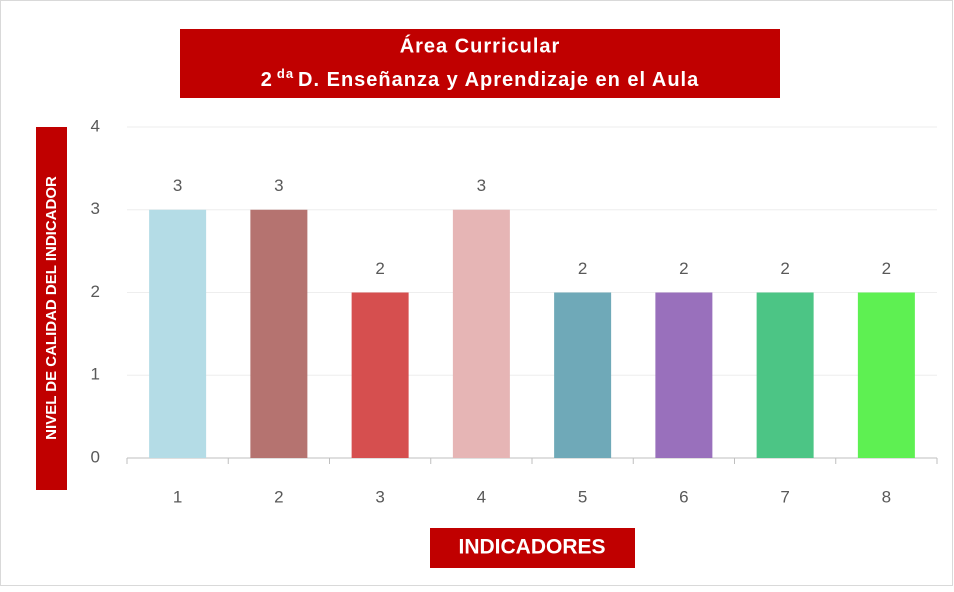 This screenshot has height=592, width=954. What do you see at coordinates (498, 80) in the screenshot?
I see `subtitle-part: D. Enseñanza y Aprendizaje en el Aula` at bounding box center [498, 80].